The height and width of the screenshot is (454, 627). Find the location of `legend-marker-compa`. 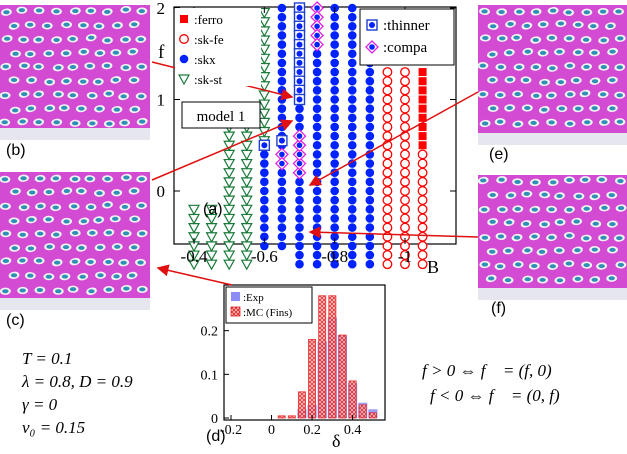

legend-marker-compa is located at coordinates (372, 47).